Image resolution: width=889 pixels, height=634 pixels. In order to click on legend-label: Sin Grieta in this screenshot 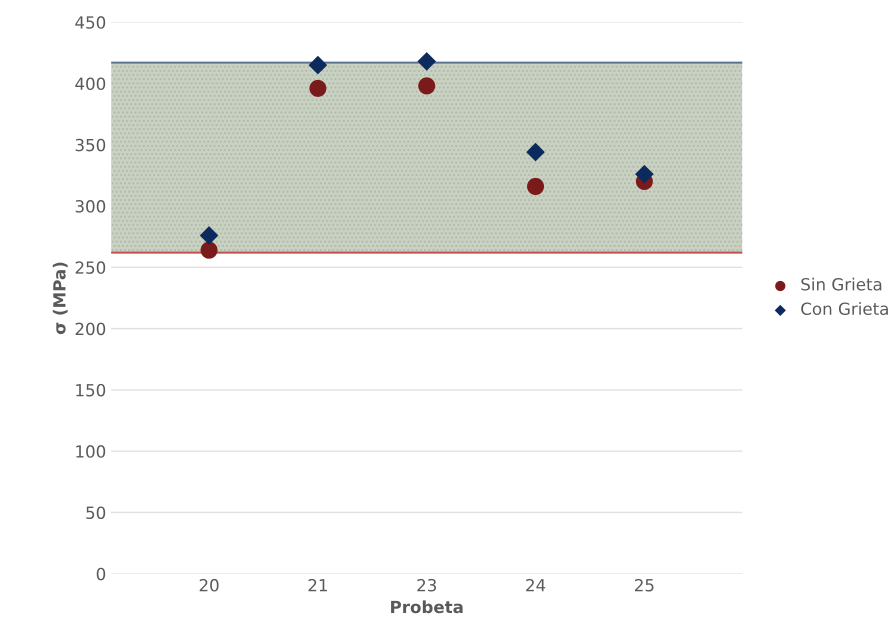, I will do `click(841, 284)`.